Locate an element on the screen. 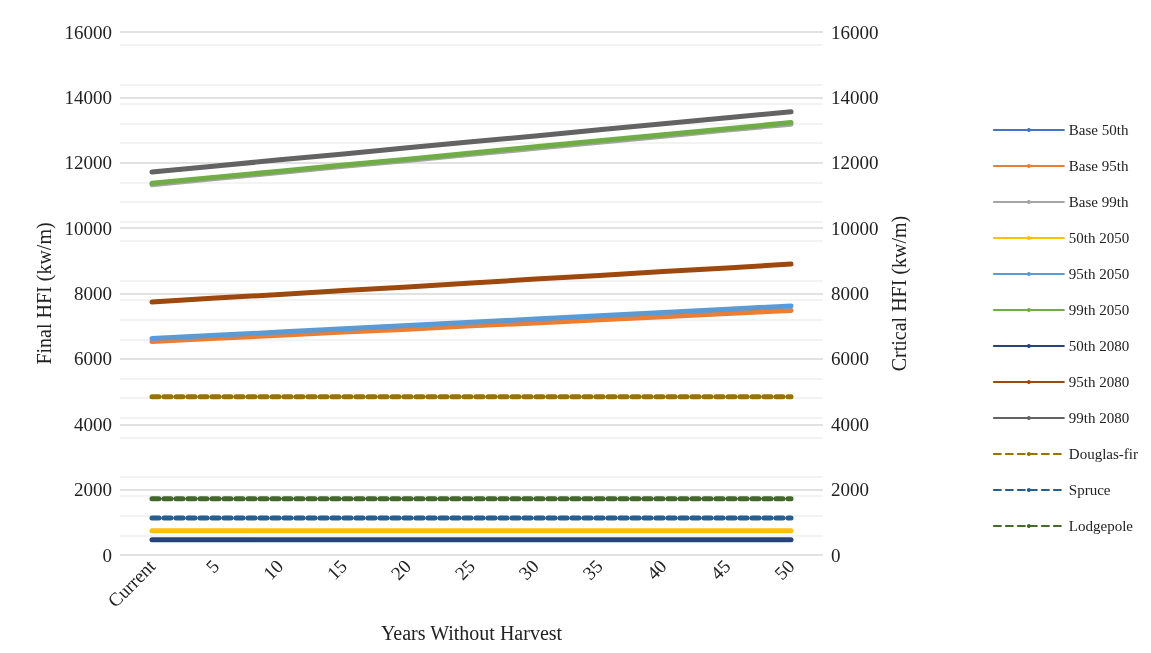  x-tick-label: 25 is located at coordinates (464, 569).